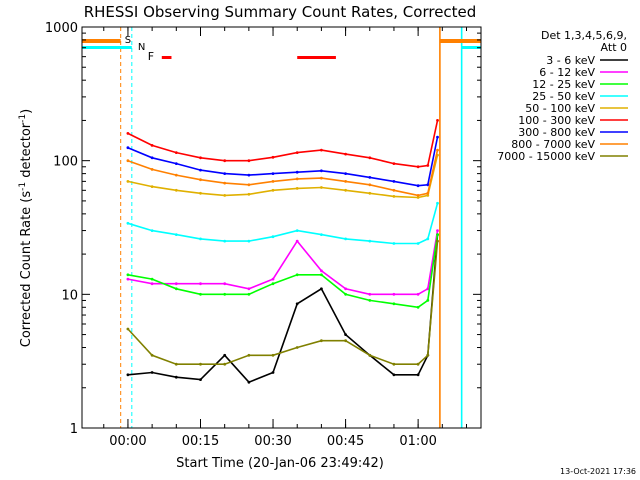 The image size is (640, 480). What do you see at coordinates (584, 35) in the screenshot?
I see `legend-header: Det 1,3,4,5,6,9,` at bounding box center [584, 35].